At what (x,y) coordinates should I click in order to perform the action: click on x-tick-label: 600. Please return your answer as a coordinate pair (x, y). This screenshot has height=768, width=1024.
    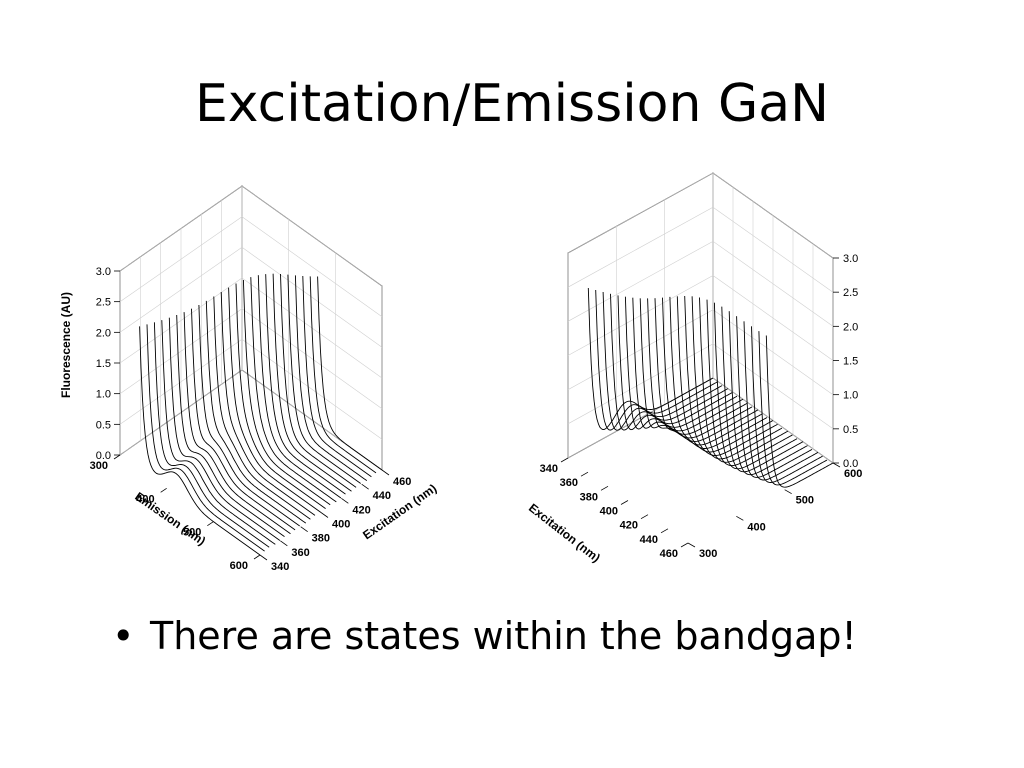
    Looking at the image, I should click on (853, 474).